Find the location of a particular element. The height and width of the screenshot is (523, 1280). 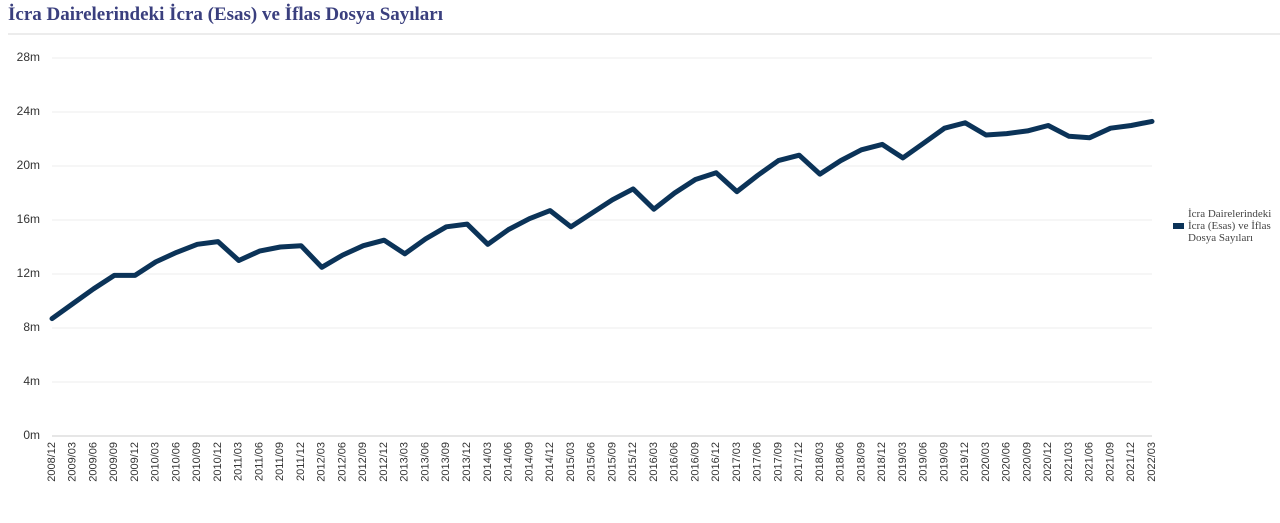

x-tick-label: 2009/06 is located at coordinates (93, 462).